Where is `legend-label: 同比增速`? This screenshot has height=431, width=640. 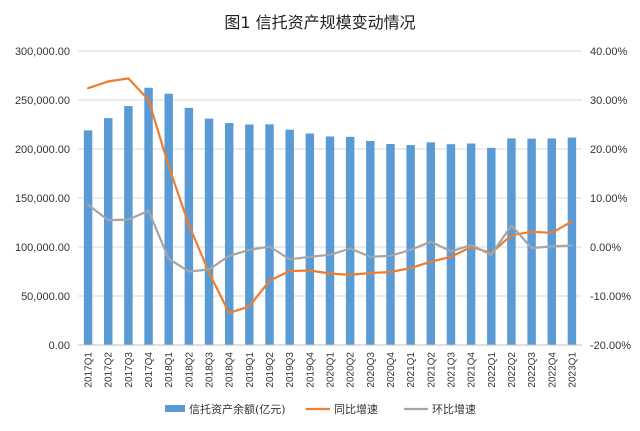 legend-label: 同比增速 is located at coordinates (356, 409).